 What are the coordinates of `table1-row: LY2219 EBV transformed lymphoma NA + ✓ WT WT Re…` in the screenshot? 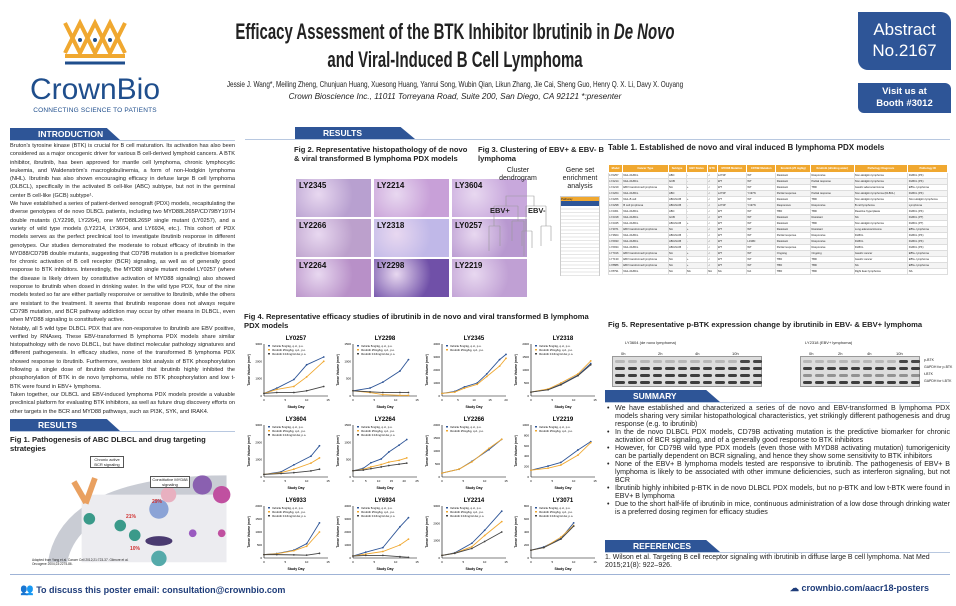 It's located at (778, 187).